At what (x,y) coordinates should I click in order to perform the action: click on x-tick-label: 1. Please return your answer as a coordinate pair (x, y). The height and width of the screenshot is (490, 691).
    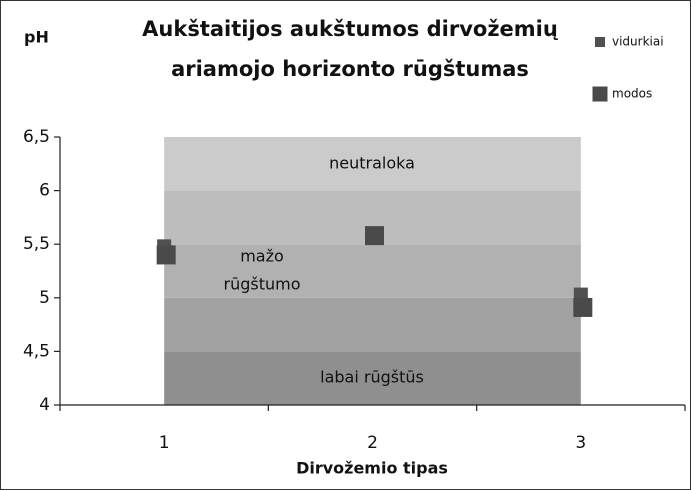
    Looking at the image, I should click on (164, 443).